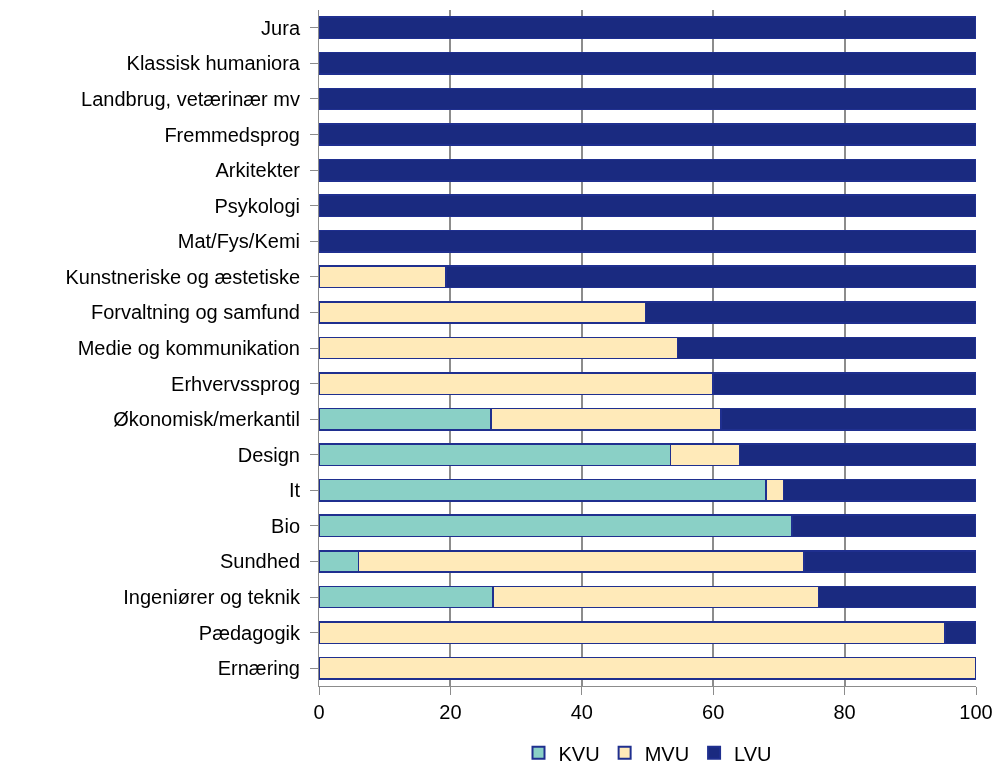 This screenshot has height=782, width=1003. I want to click on x-tick-label: 100, so click(976, 712).